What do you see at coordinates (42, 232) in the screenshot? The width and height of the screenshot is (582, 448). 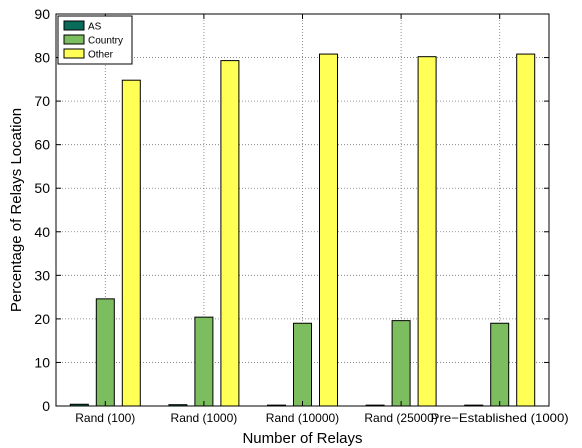 I see `y-tick-label: 40` at bounding box center [42, 232].